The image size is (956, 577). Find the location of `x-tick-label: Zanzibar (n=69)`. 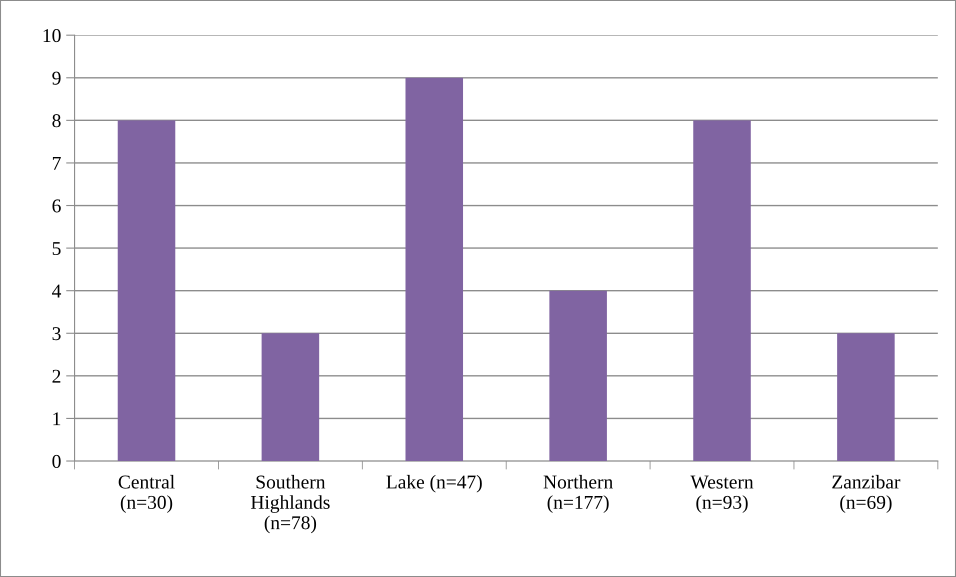

x-tick-label: Zanzibar (n=69) is located at coordinates (866, 493).